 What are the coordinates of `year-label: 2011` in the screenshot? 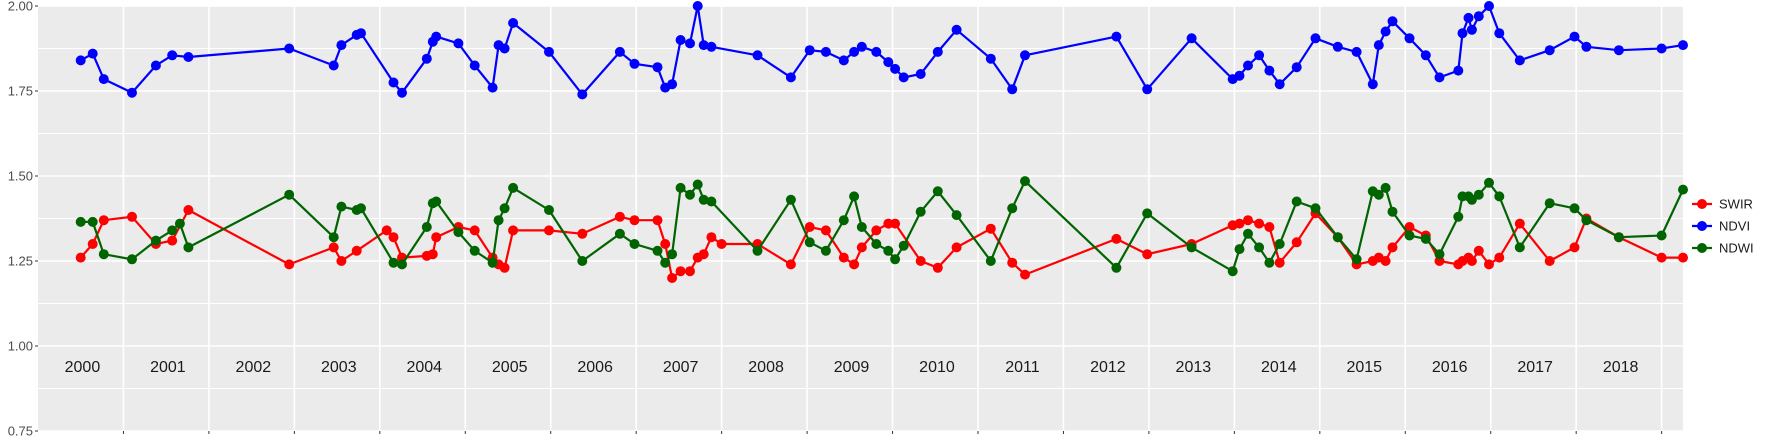 It's located at (1022, 367).